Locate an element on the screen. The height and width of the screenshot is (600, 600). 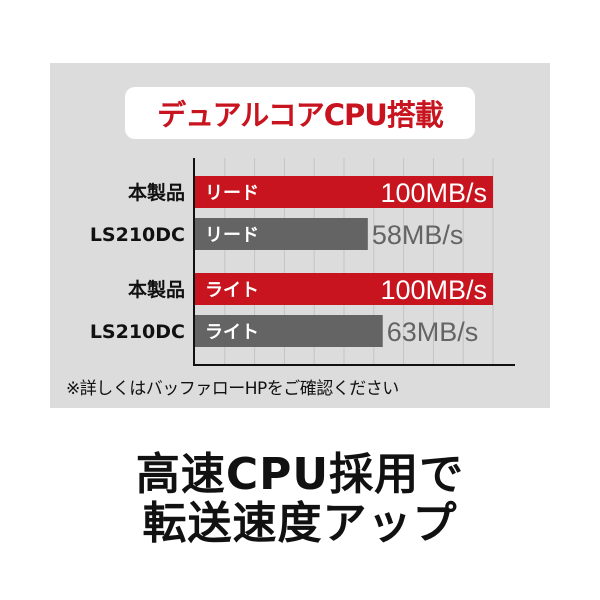
title-box: デュアルコアCPU搭載 is located at coordinates (300, 113).